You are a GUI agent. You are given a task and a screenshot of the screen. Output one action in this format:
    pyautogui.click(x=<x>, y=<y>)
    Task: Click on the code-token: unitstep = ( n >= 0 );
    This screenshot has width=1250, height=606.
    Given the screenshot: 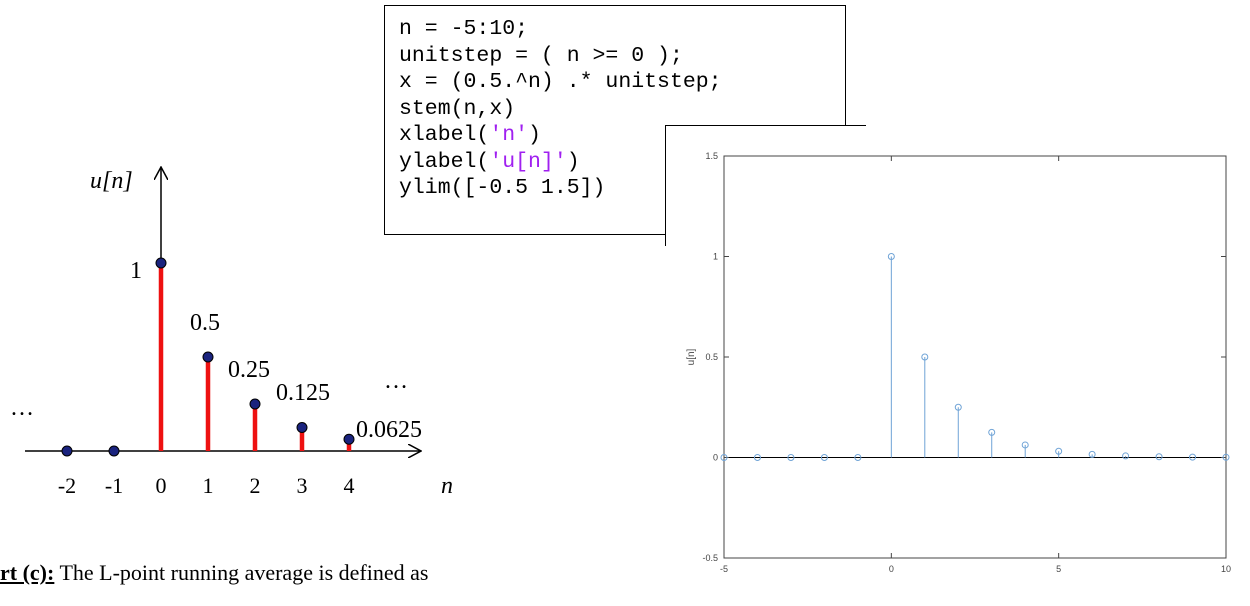 What is the action you would take?
    pyautogui.click(x=541, y=55)
    